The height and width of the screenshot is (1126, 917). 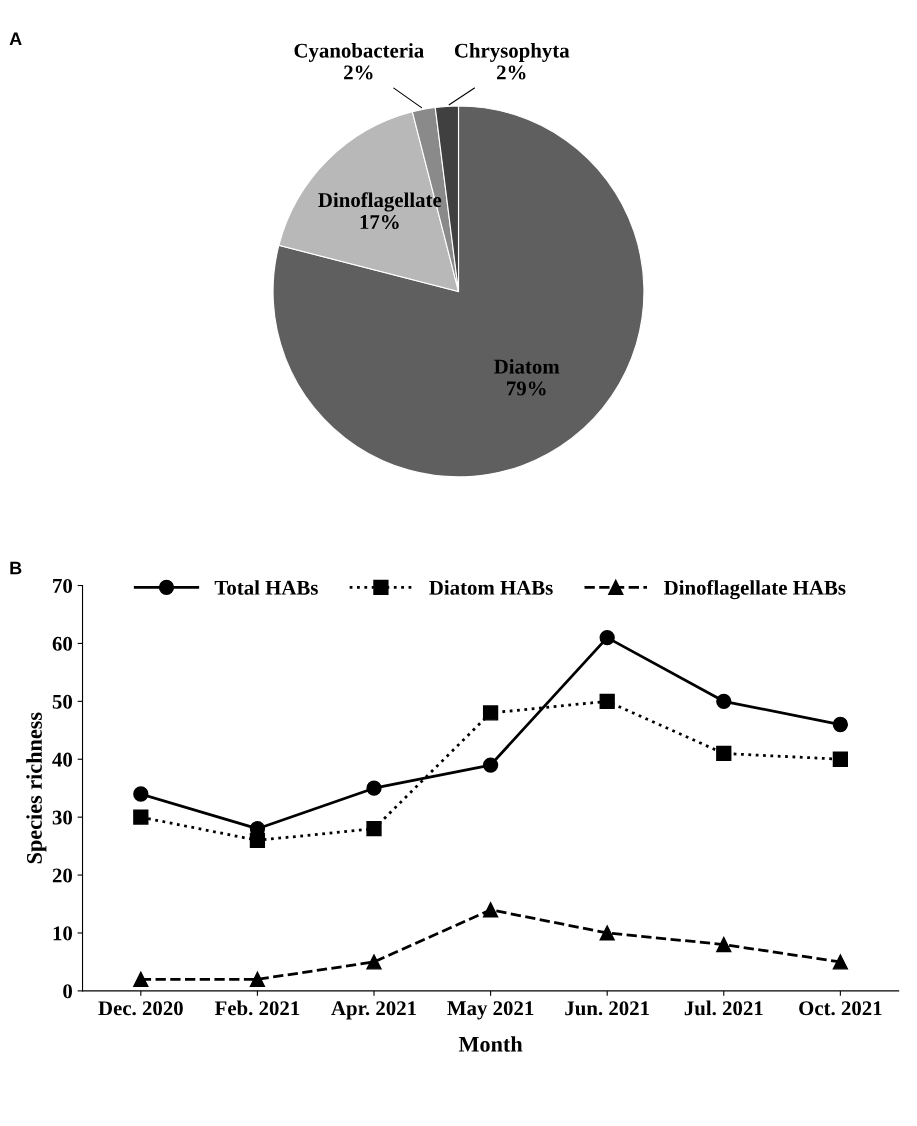 I want to click on y-axis-title: Species richness, so click(x=36, y=788).